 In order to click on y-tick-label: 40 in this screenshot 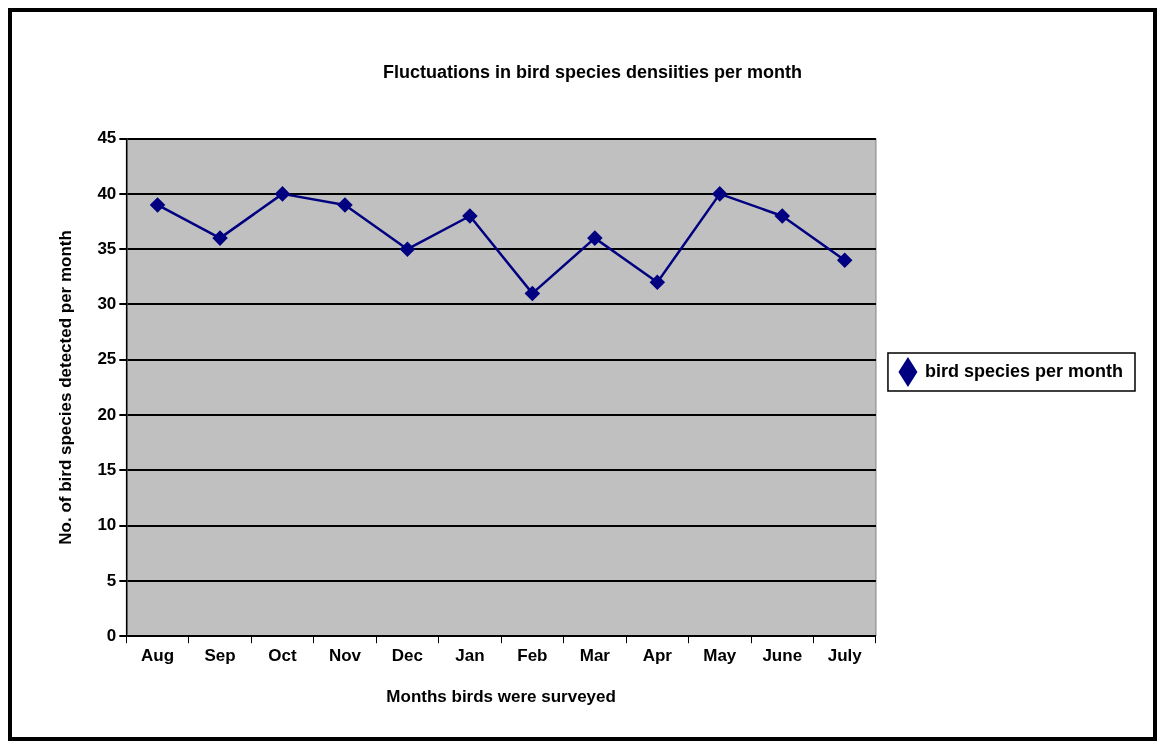, I will do `click(107, 193)`.